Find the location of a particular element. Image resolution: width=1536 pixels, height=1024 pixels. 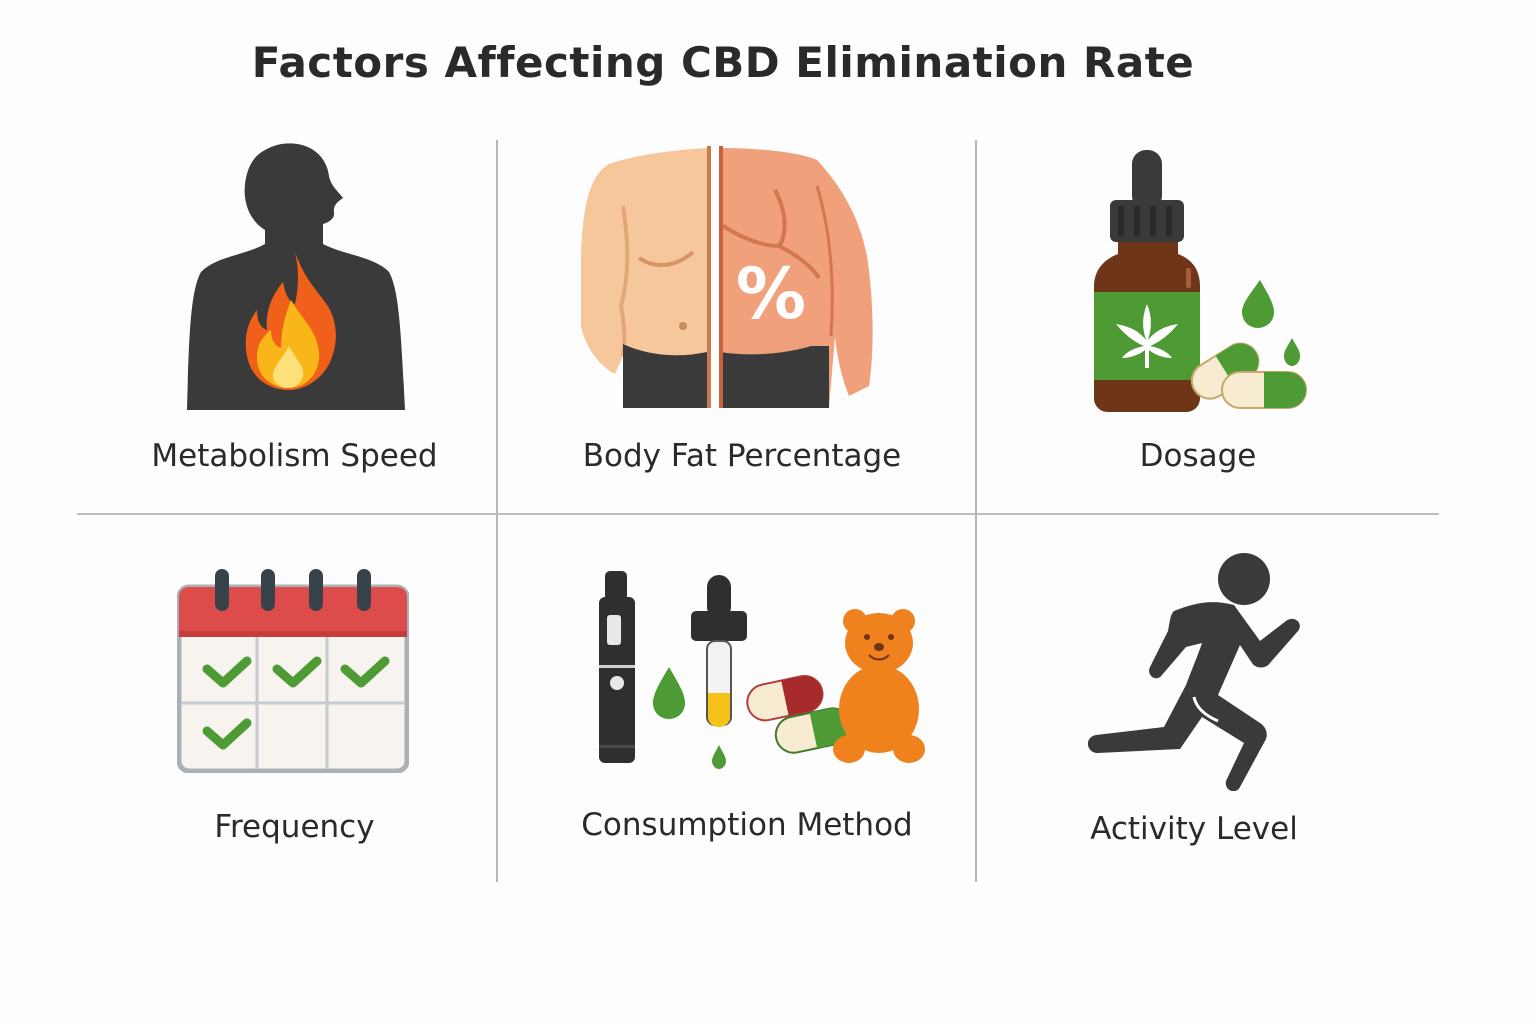

factor-card-body-fat-percentage: % Body Fat Percentage is located at coordinates (736, 320).